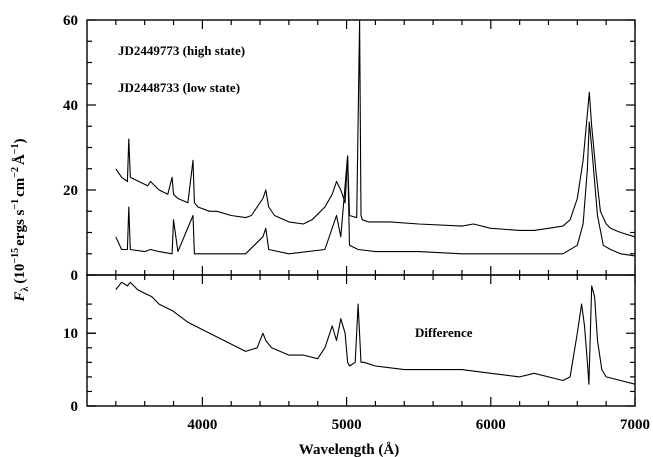 The width and height of the screenshot is (653, 457). Describe the element at coordinates (347, 425) in the screenshot. I see `x-tick-label: 5000` at that location.